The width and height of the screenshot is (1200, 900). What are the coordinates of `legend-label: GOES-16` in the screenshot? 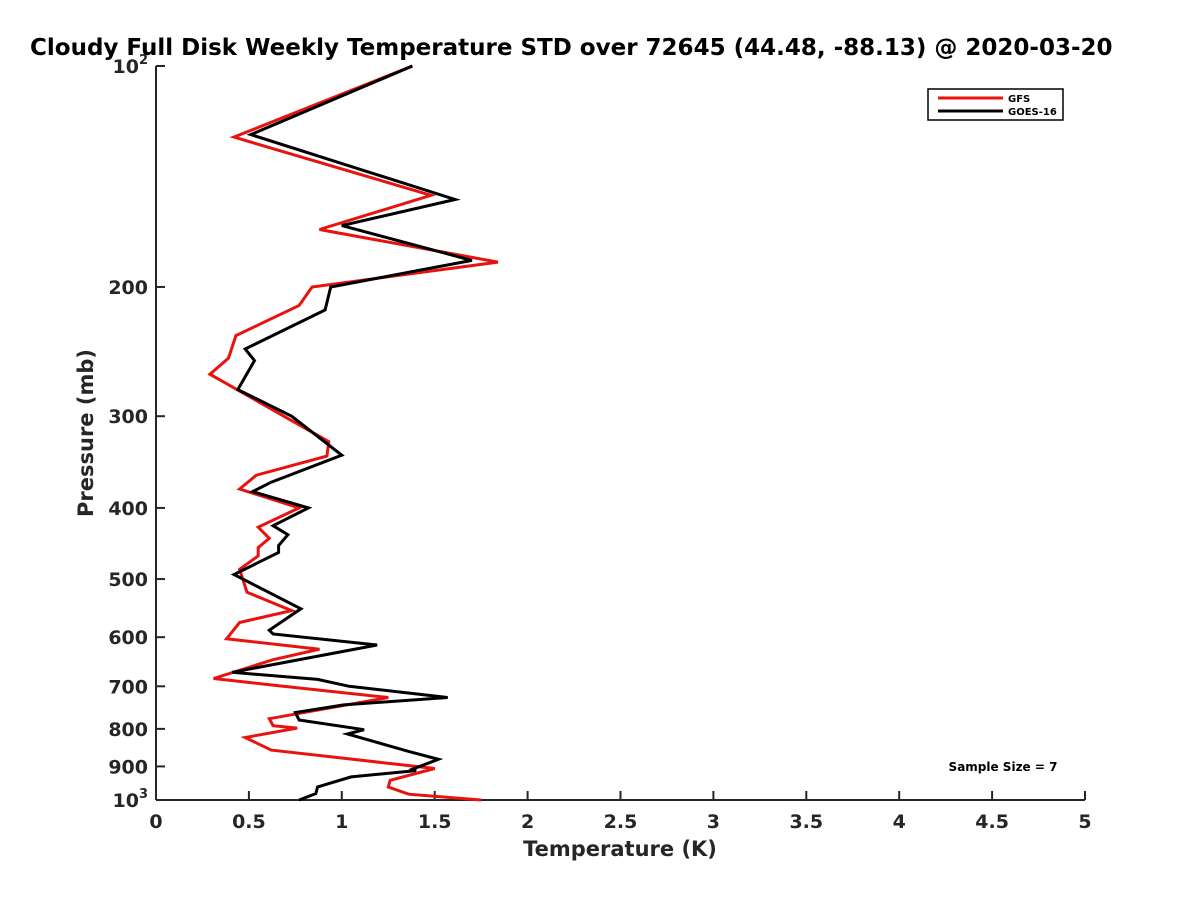 It's located at (1032, 112).